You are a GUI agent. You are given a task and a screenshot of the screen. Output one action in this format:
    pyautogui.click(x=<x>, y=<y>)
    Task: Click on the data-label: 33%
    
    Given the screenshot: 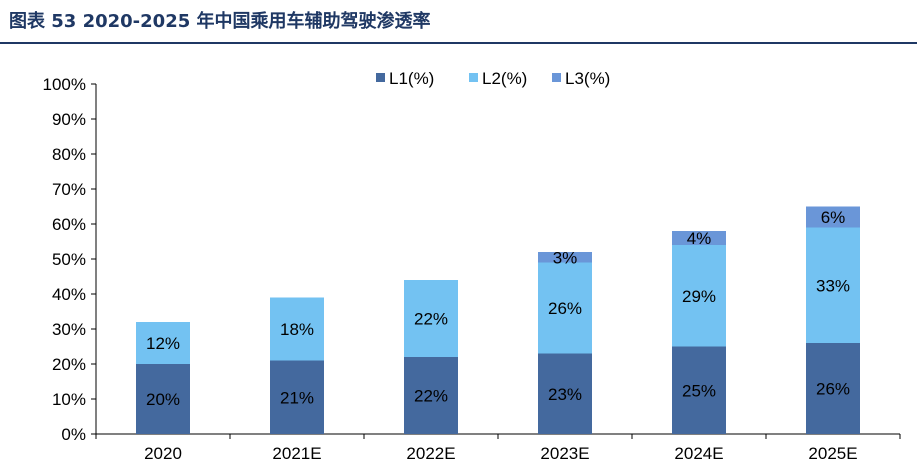 What is the action you would take?
    pyautogui.click(x=833, y=285)
    